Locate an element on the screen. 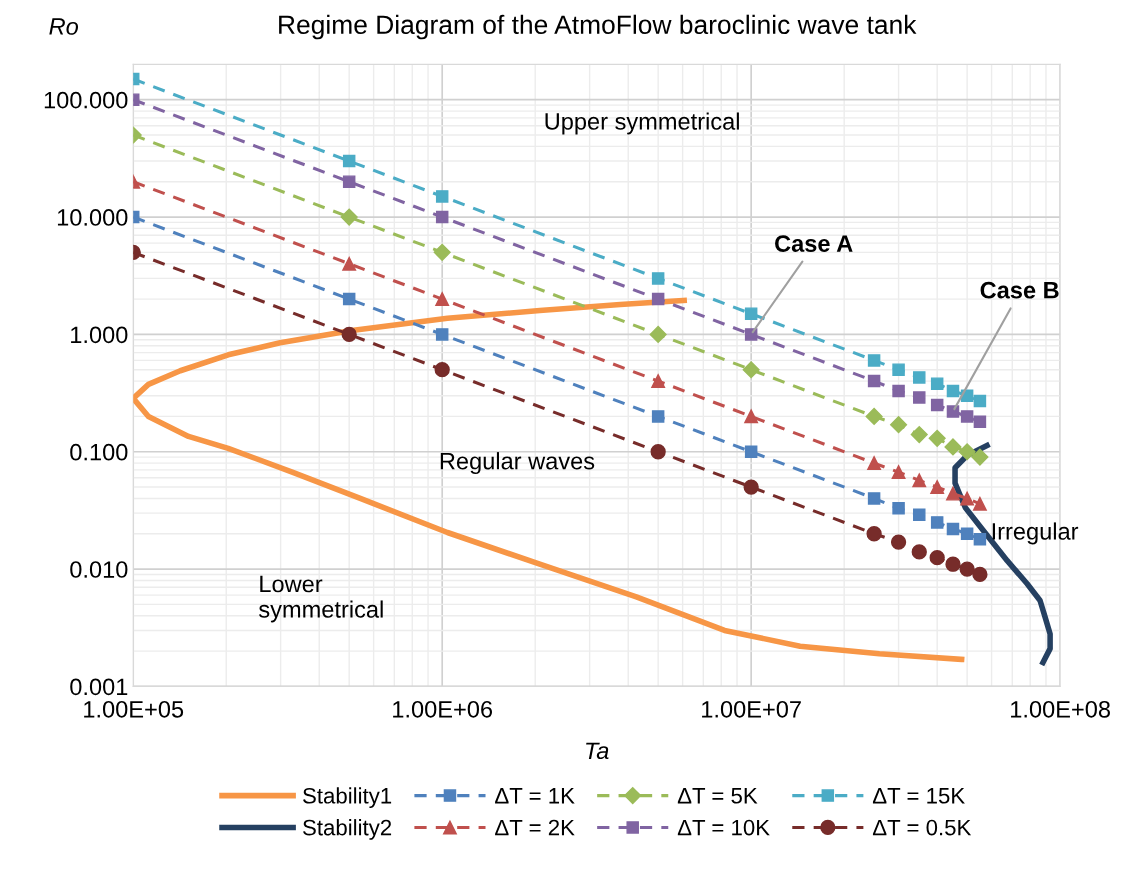  x-tick-label: 1.00E+08 is located at coordinates (1060, 709).